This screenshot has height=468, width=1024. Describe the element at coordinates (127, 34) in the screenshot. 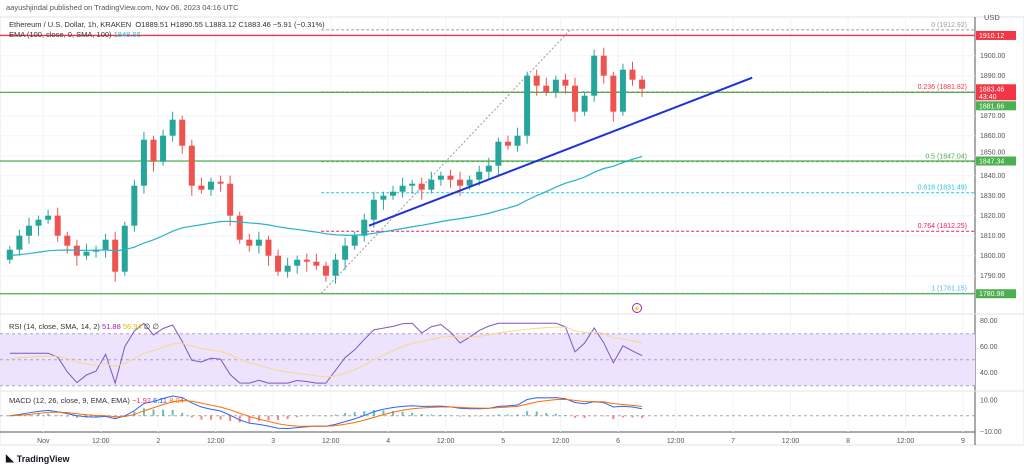

I see `ema-value: 1848.66` at that location.